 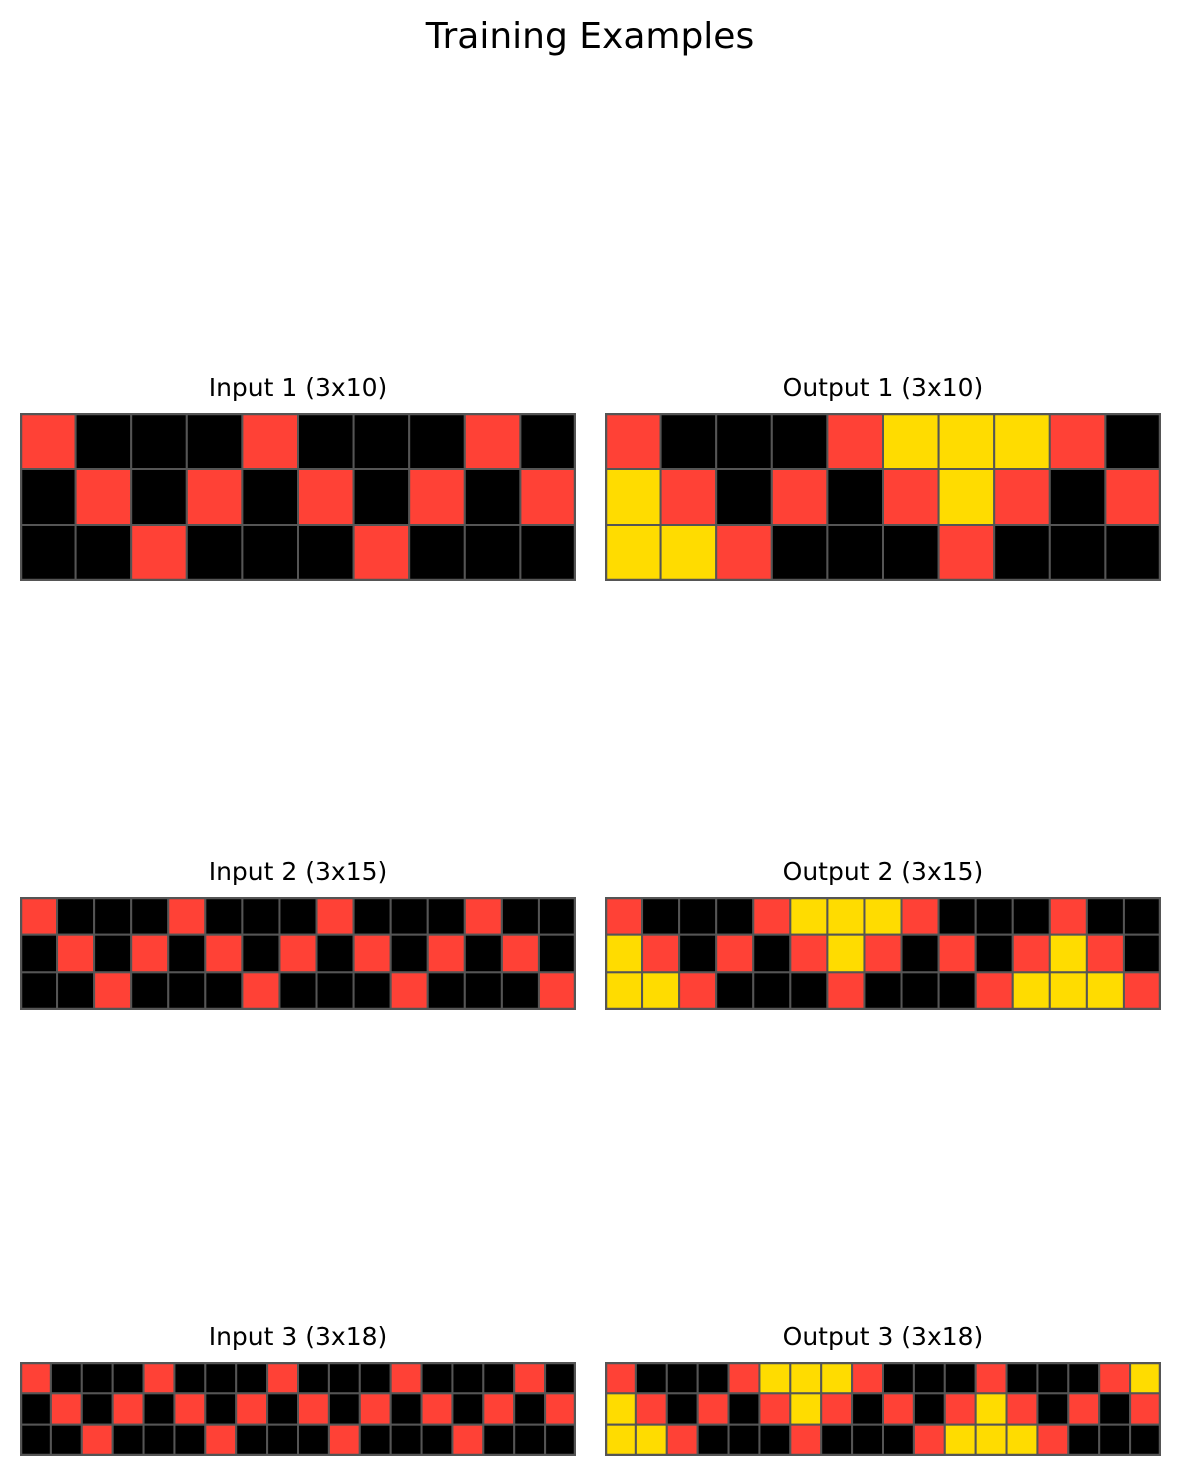 I want to click on output-3-grid, so click(x=883, y=1409).